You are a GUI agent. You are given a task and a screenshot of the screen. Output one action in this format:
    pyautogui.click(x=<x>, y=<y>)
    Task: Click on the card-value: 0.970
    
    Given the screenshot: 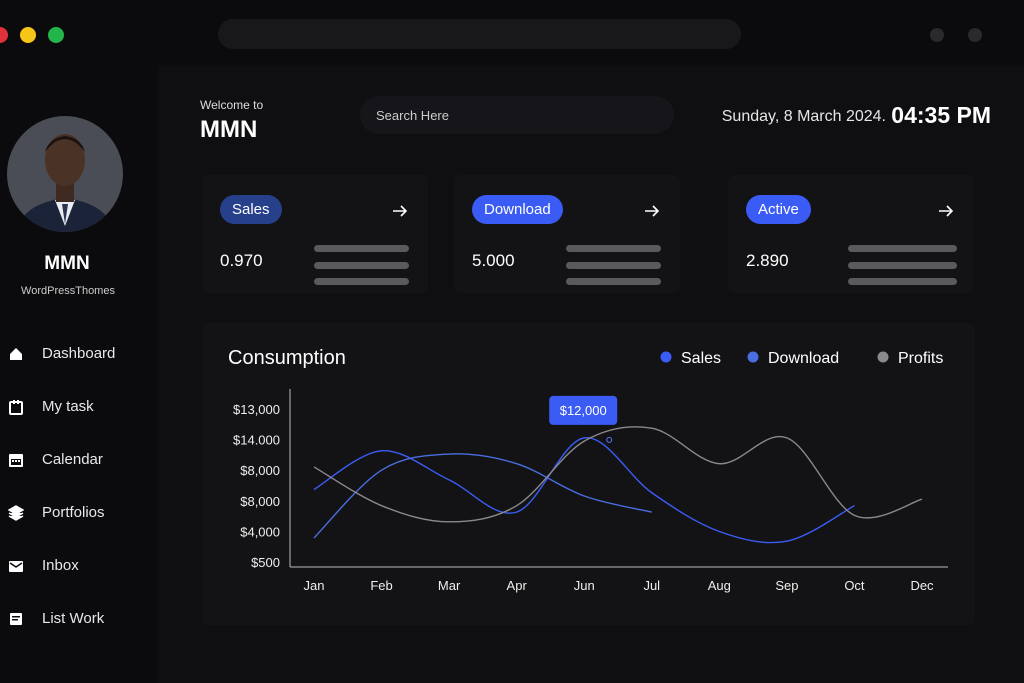 What is the action you would take?
    pyautogui.click(x=241, y=260)
    